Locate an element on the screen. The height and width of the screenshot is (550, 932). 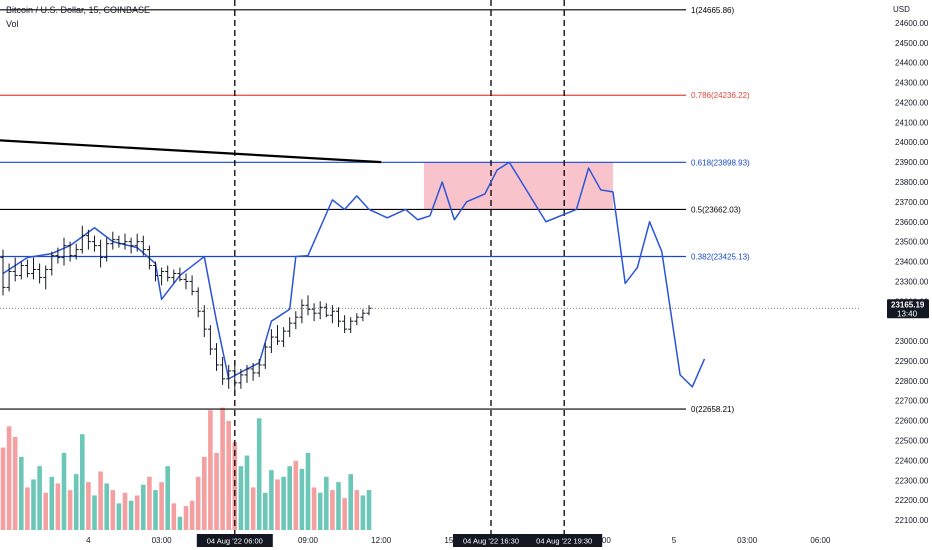
price-tick-label: 23500.00 is located at coordinates (912, 242).